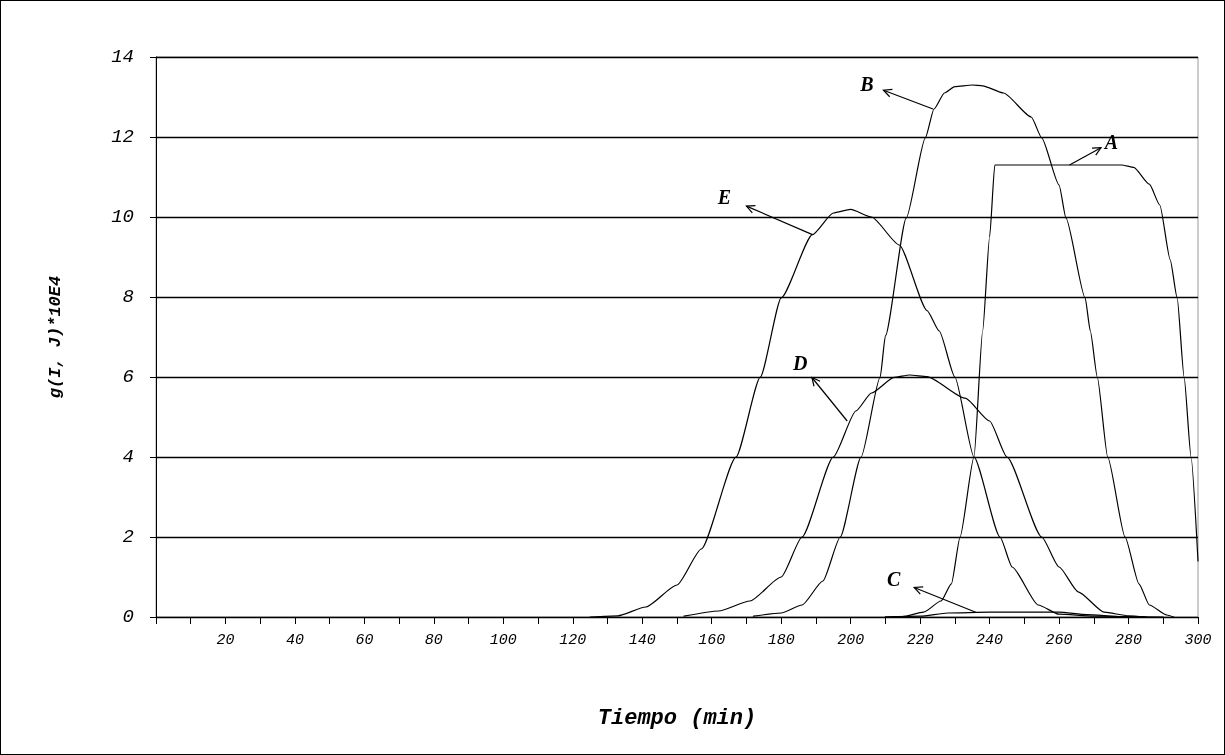  What do you see at coordinates (866, 84) in the screenshot?
I see `annotation: B` at bounding box center [866, 84].